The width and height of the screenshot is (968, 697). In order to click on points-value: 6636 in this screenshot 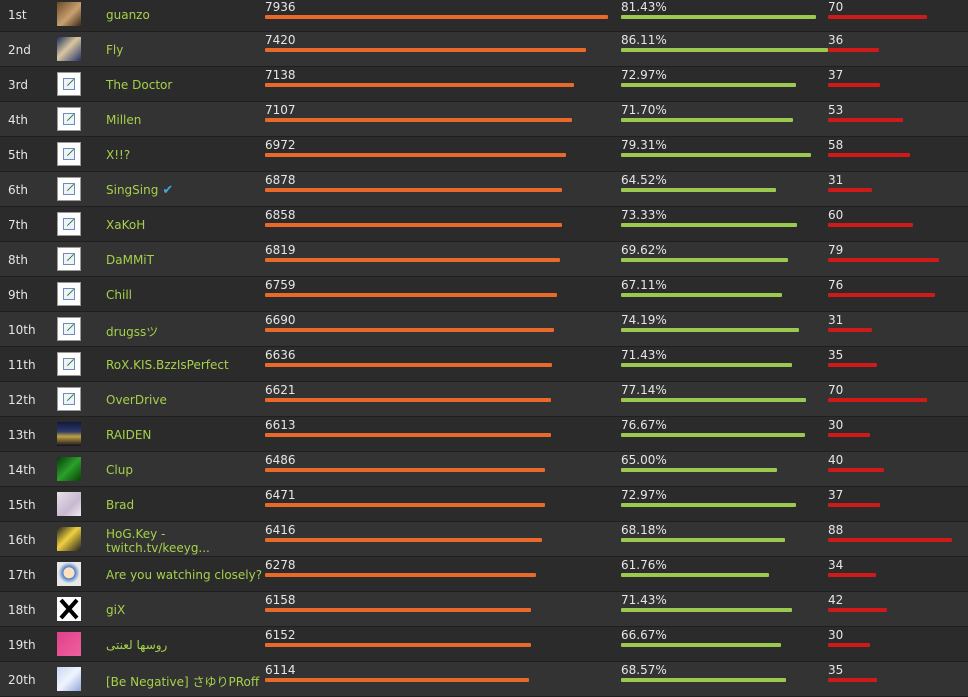, I will do `click(280, 355)`.